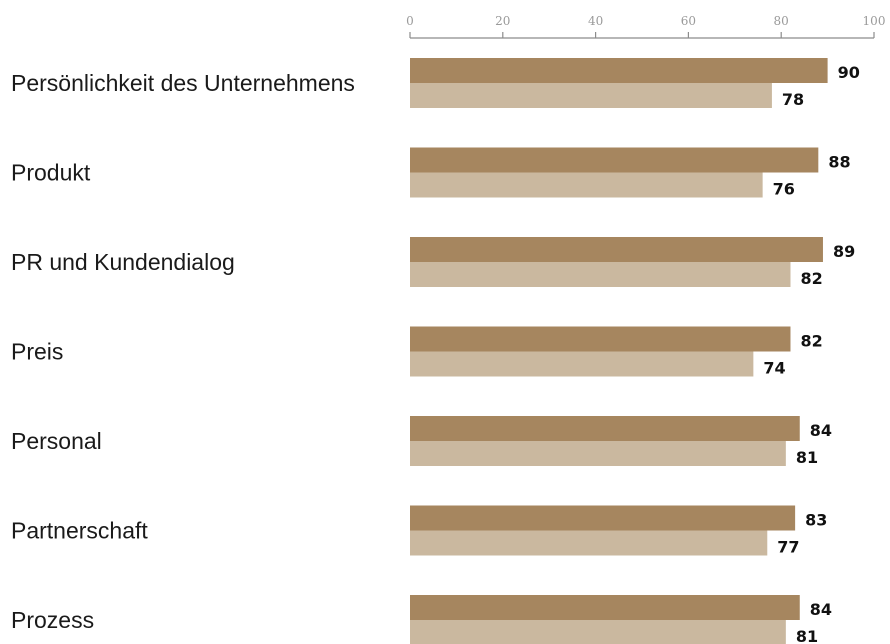 This screenshot has width=890, height=644. What do you see at coordinates (839, 162) in the screenshot?
I see `data-label: 88` at bounding box center [839, 162].